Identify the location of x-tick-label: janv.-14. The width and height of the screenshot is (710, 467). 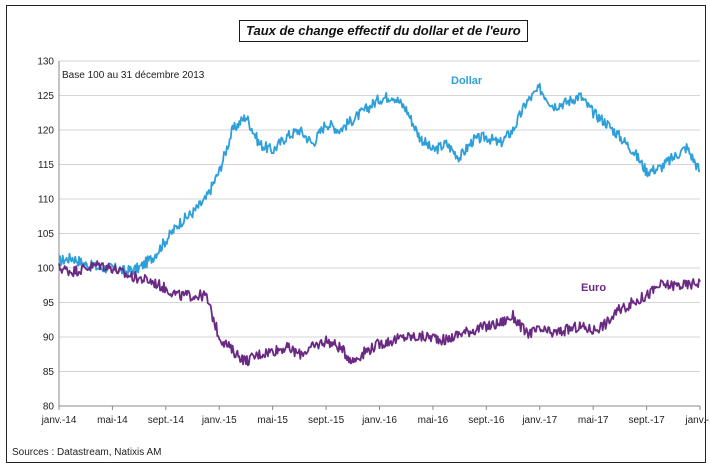
(59, 420).